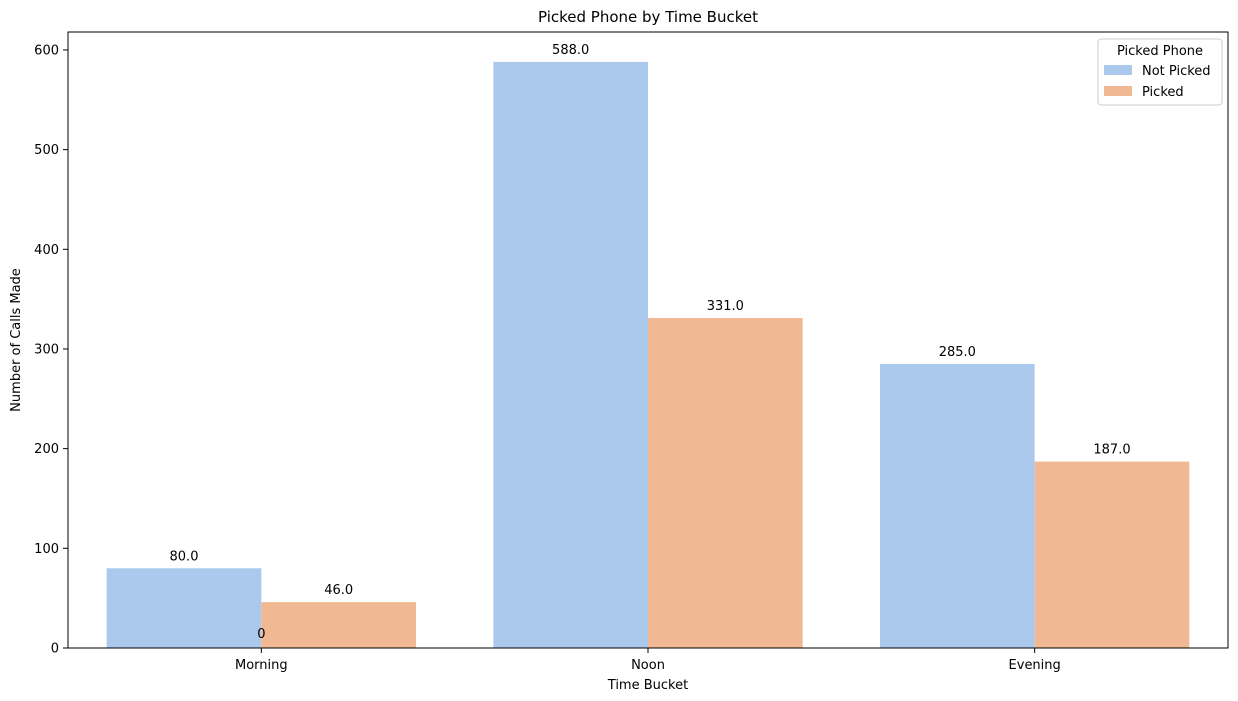 The image size is (1238, 701). I want to click on bar-picked-morning, so click(338, 625).